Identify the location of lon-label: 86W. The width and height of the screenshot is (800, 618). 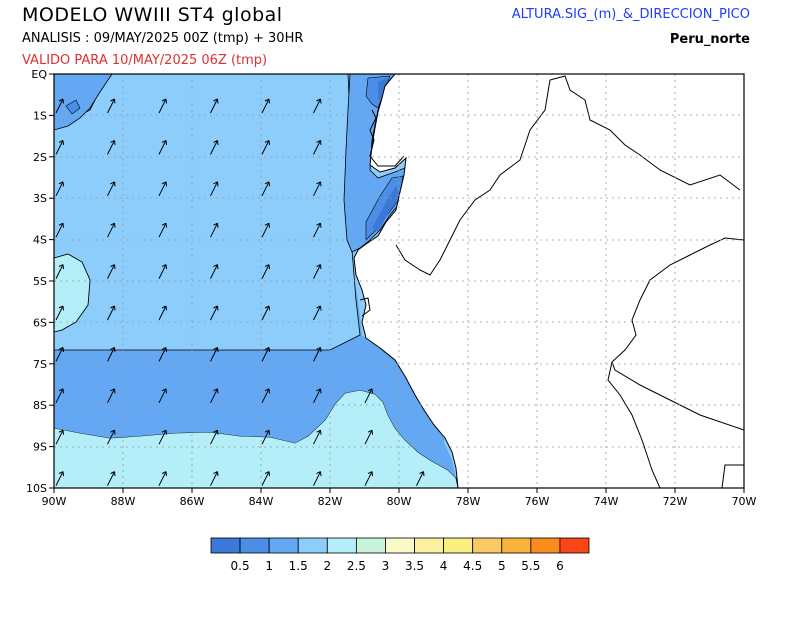
(192, 501).